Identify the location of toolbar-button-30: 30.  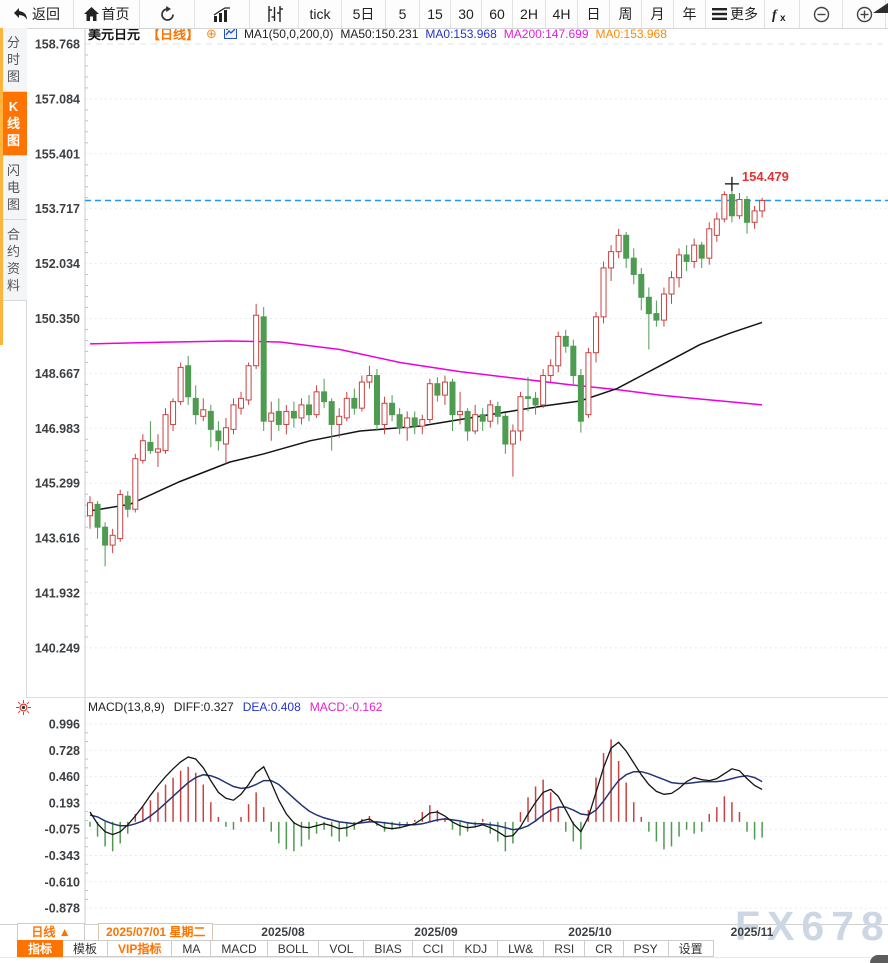
(466, 14).